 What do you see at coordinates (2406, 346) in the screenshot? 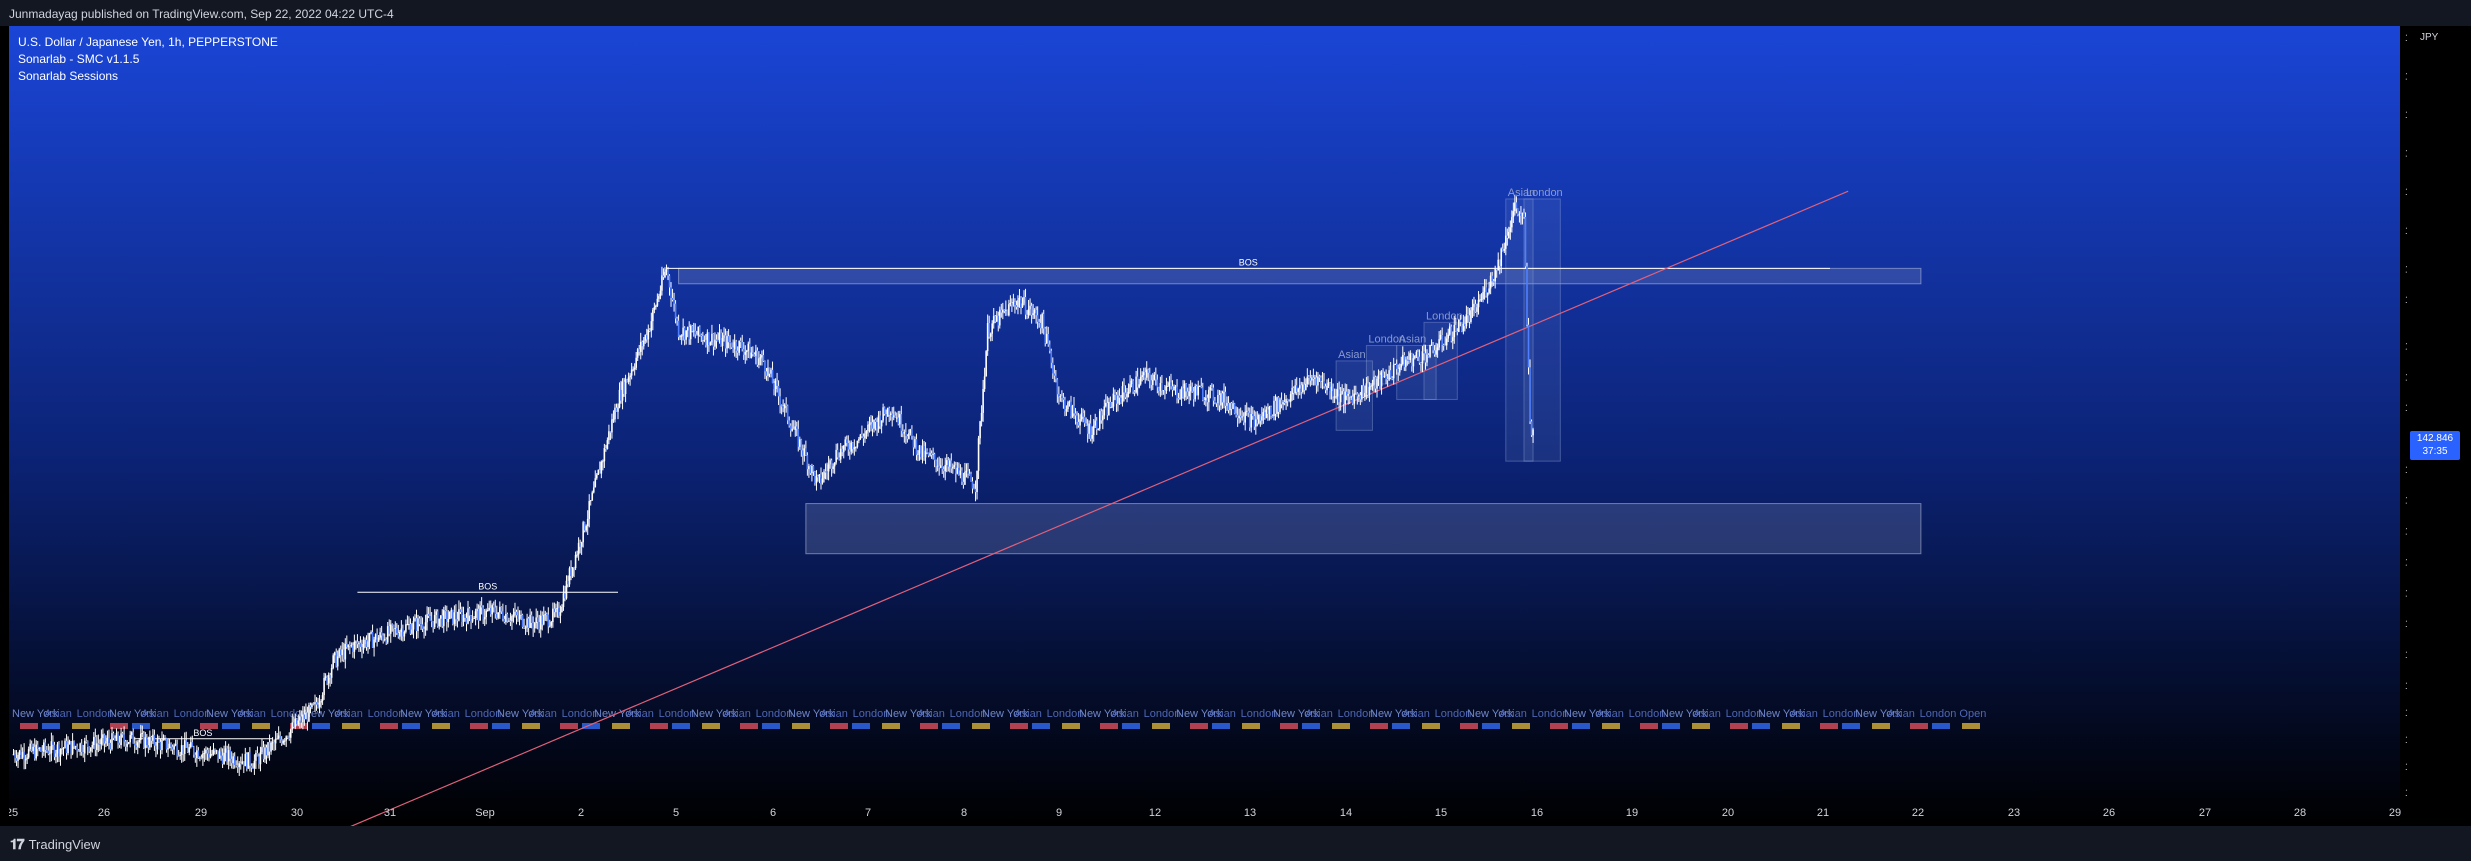
I see `y-tick-label: 144.000` at bounding box center [2406, 346].